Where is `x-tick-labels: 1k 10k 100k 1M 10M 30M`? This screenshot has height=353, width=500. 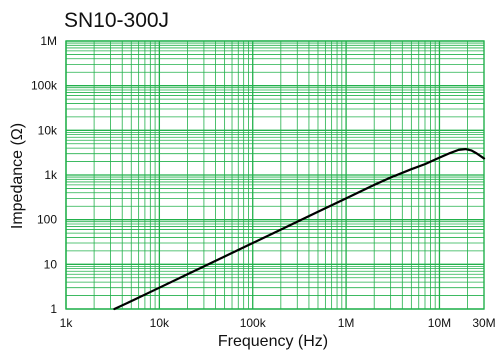 x-tick-labels: 1k 10k 100k 1M 10M 30M is located at coordinates (278, 323).